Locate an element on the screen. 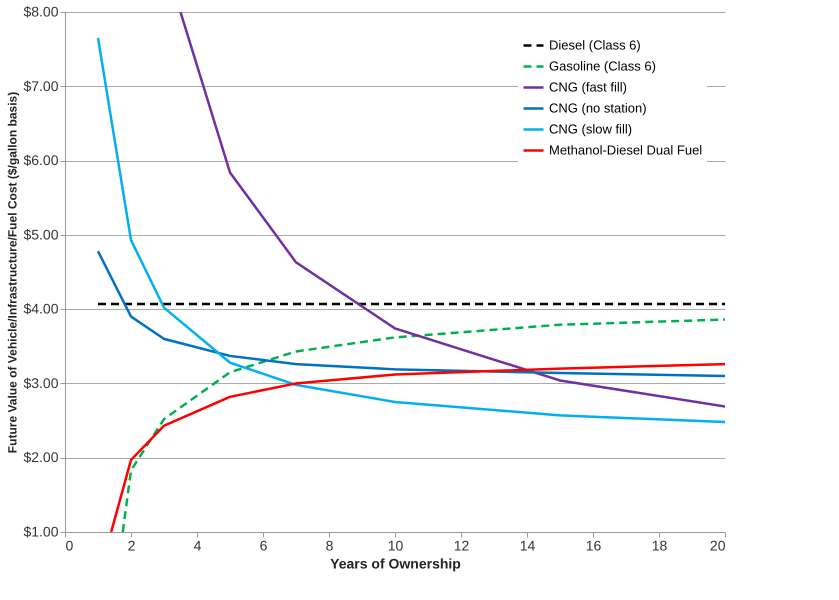 This screenshot has height=600, width=839. legend-label: CNG (fast fill) is located at coordinates (588, 87).